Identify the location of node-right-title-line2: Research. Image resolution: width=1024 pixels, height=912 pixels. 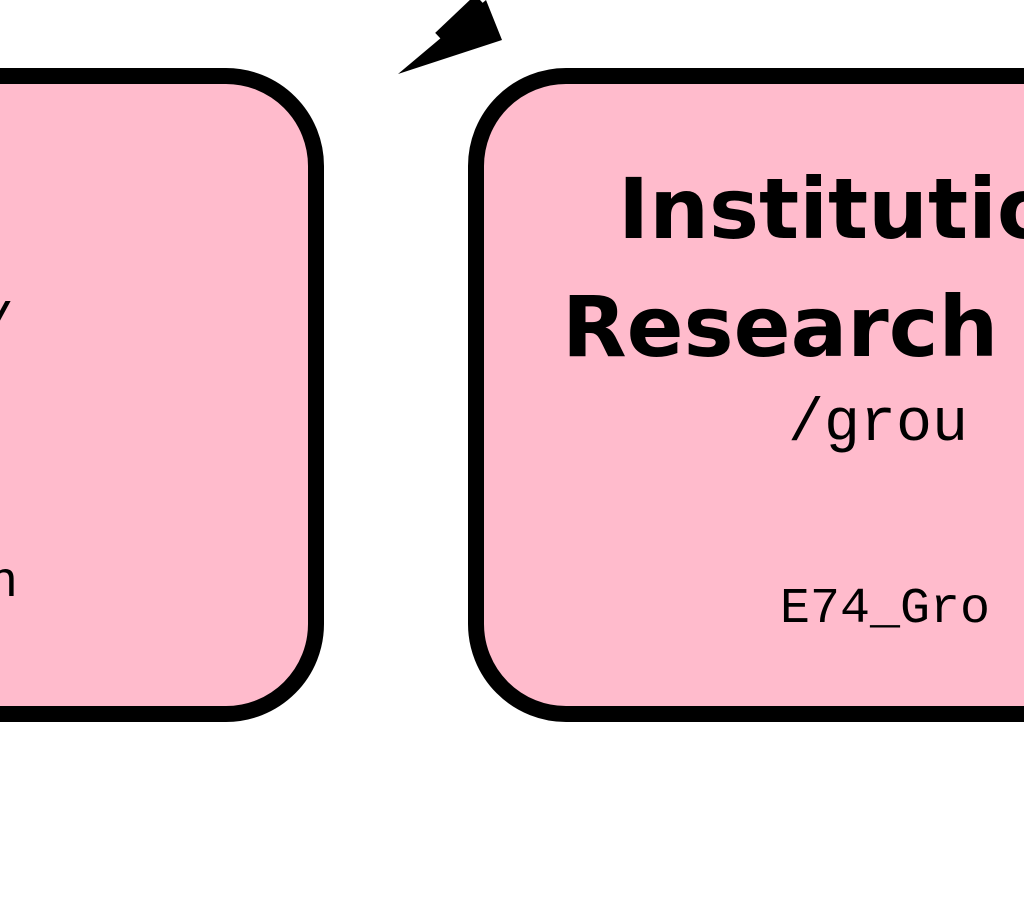
(780, 327).